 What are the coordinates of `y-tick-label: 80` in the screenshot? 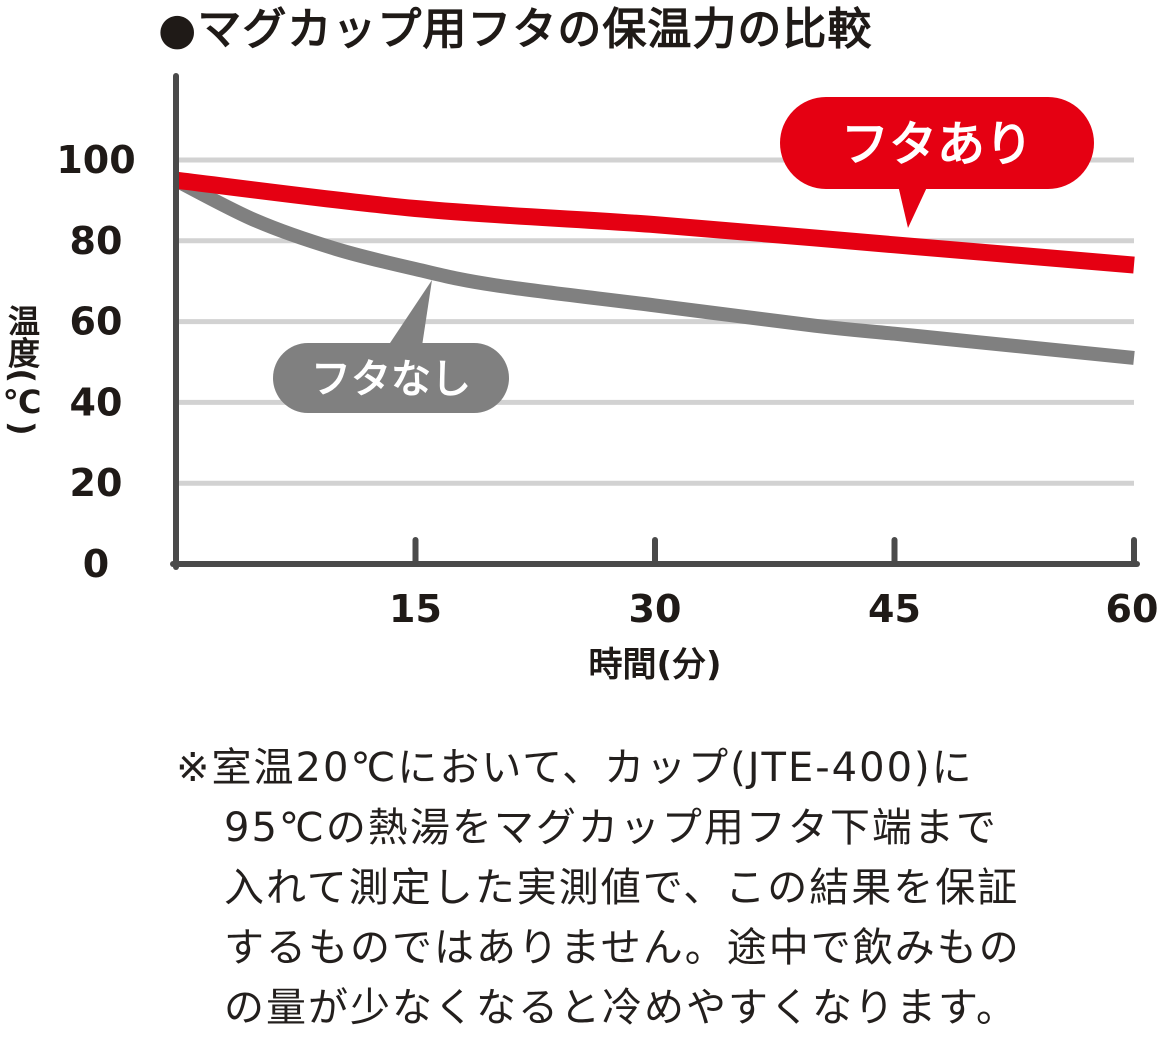 It's located at (96, 241).